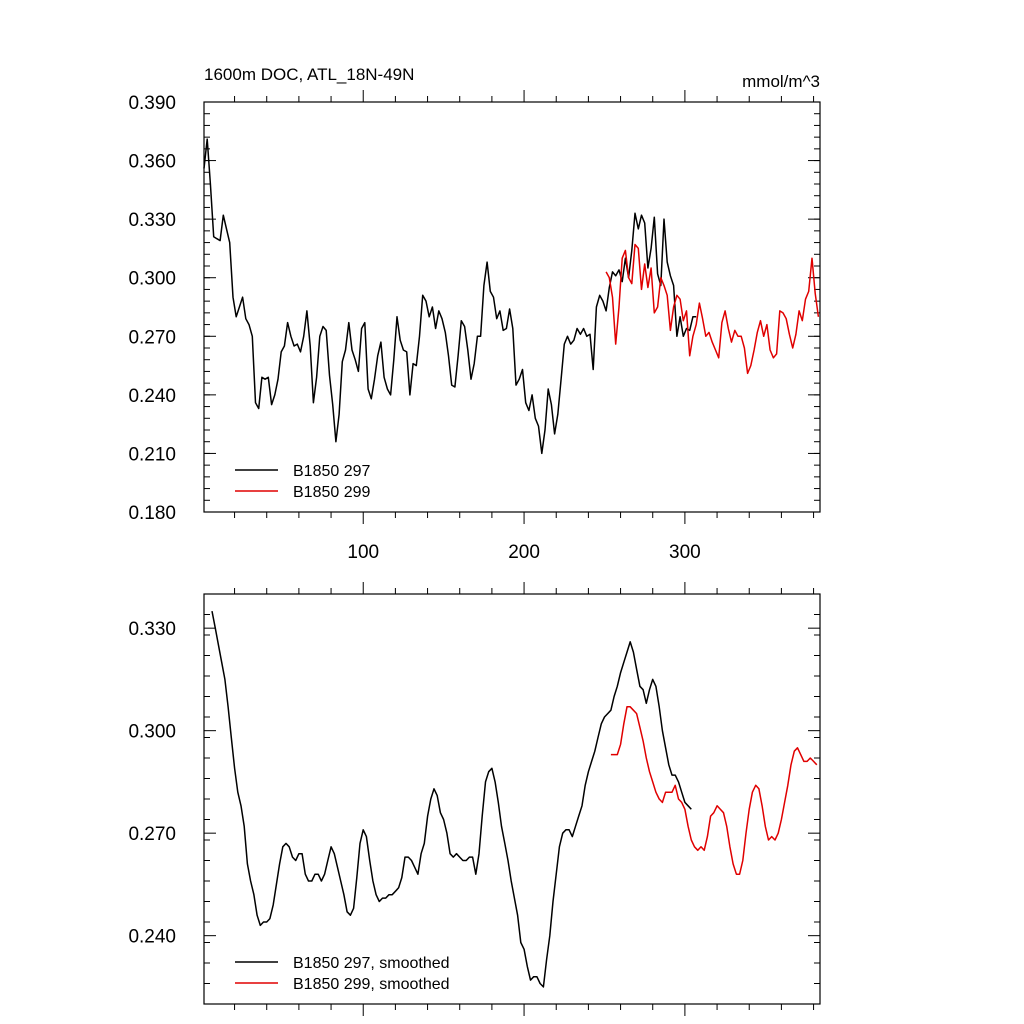 This screenshot has height=1024, width=1024. I want to click on chart-title: 1600m DOC, ATL_18N-49N, so click(309, 74).